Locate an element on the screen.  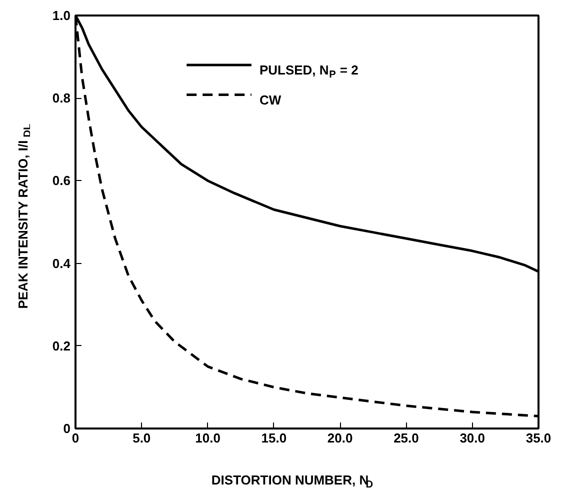
y-tick-label: 1.0 is located at coordinates (61, 15).